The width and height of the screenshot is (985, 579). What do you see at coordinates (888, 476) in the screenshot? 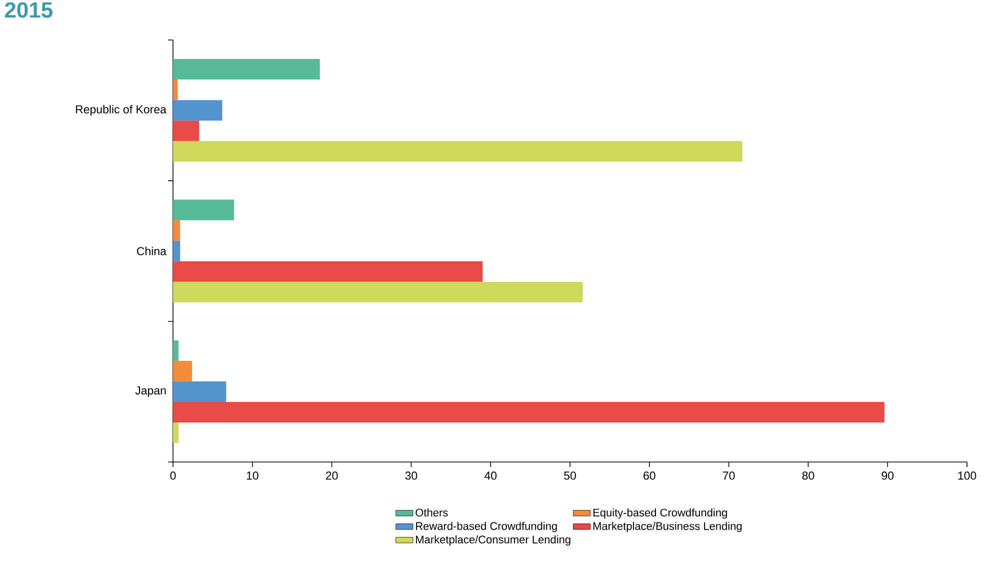
I see `x-tick-label: 90` at bounding box center [888, 476].